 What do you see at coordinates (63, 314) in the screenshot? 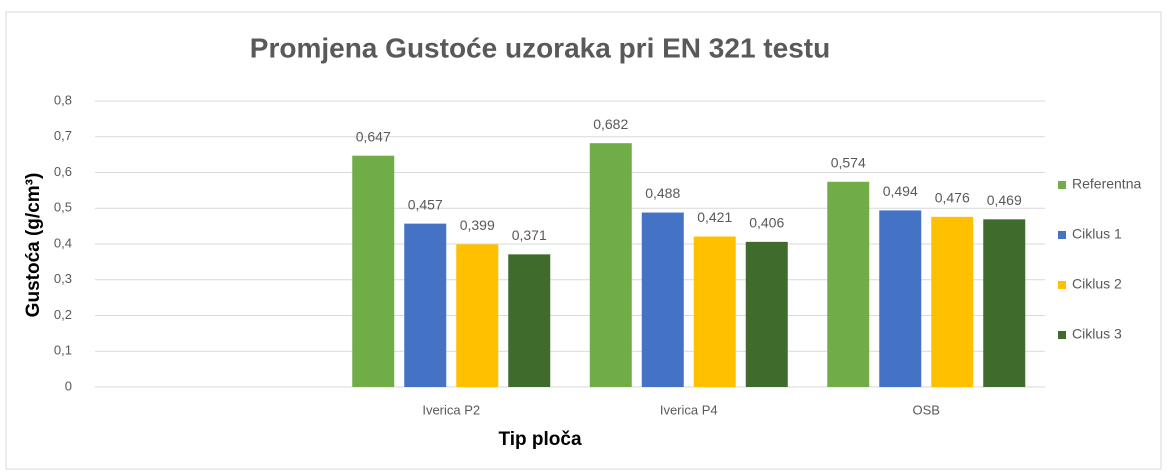
I see `y-tick-label: 0,2` at bounding box center [63, 314].